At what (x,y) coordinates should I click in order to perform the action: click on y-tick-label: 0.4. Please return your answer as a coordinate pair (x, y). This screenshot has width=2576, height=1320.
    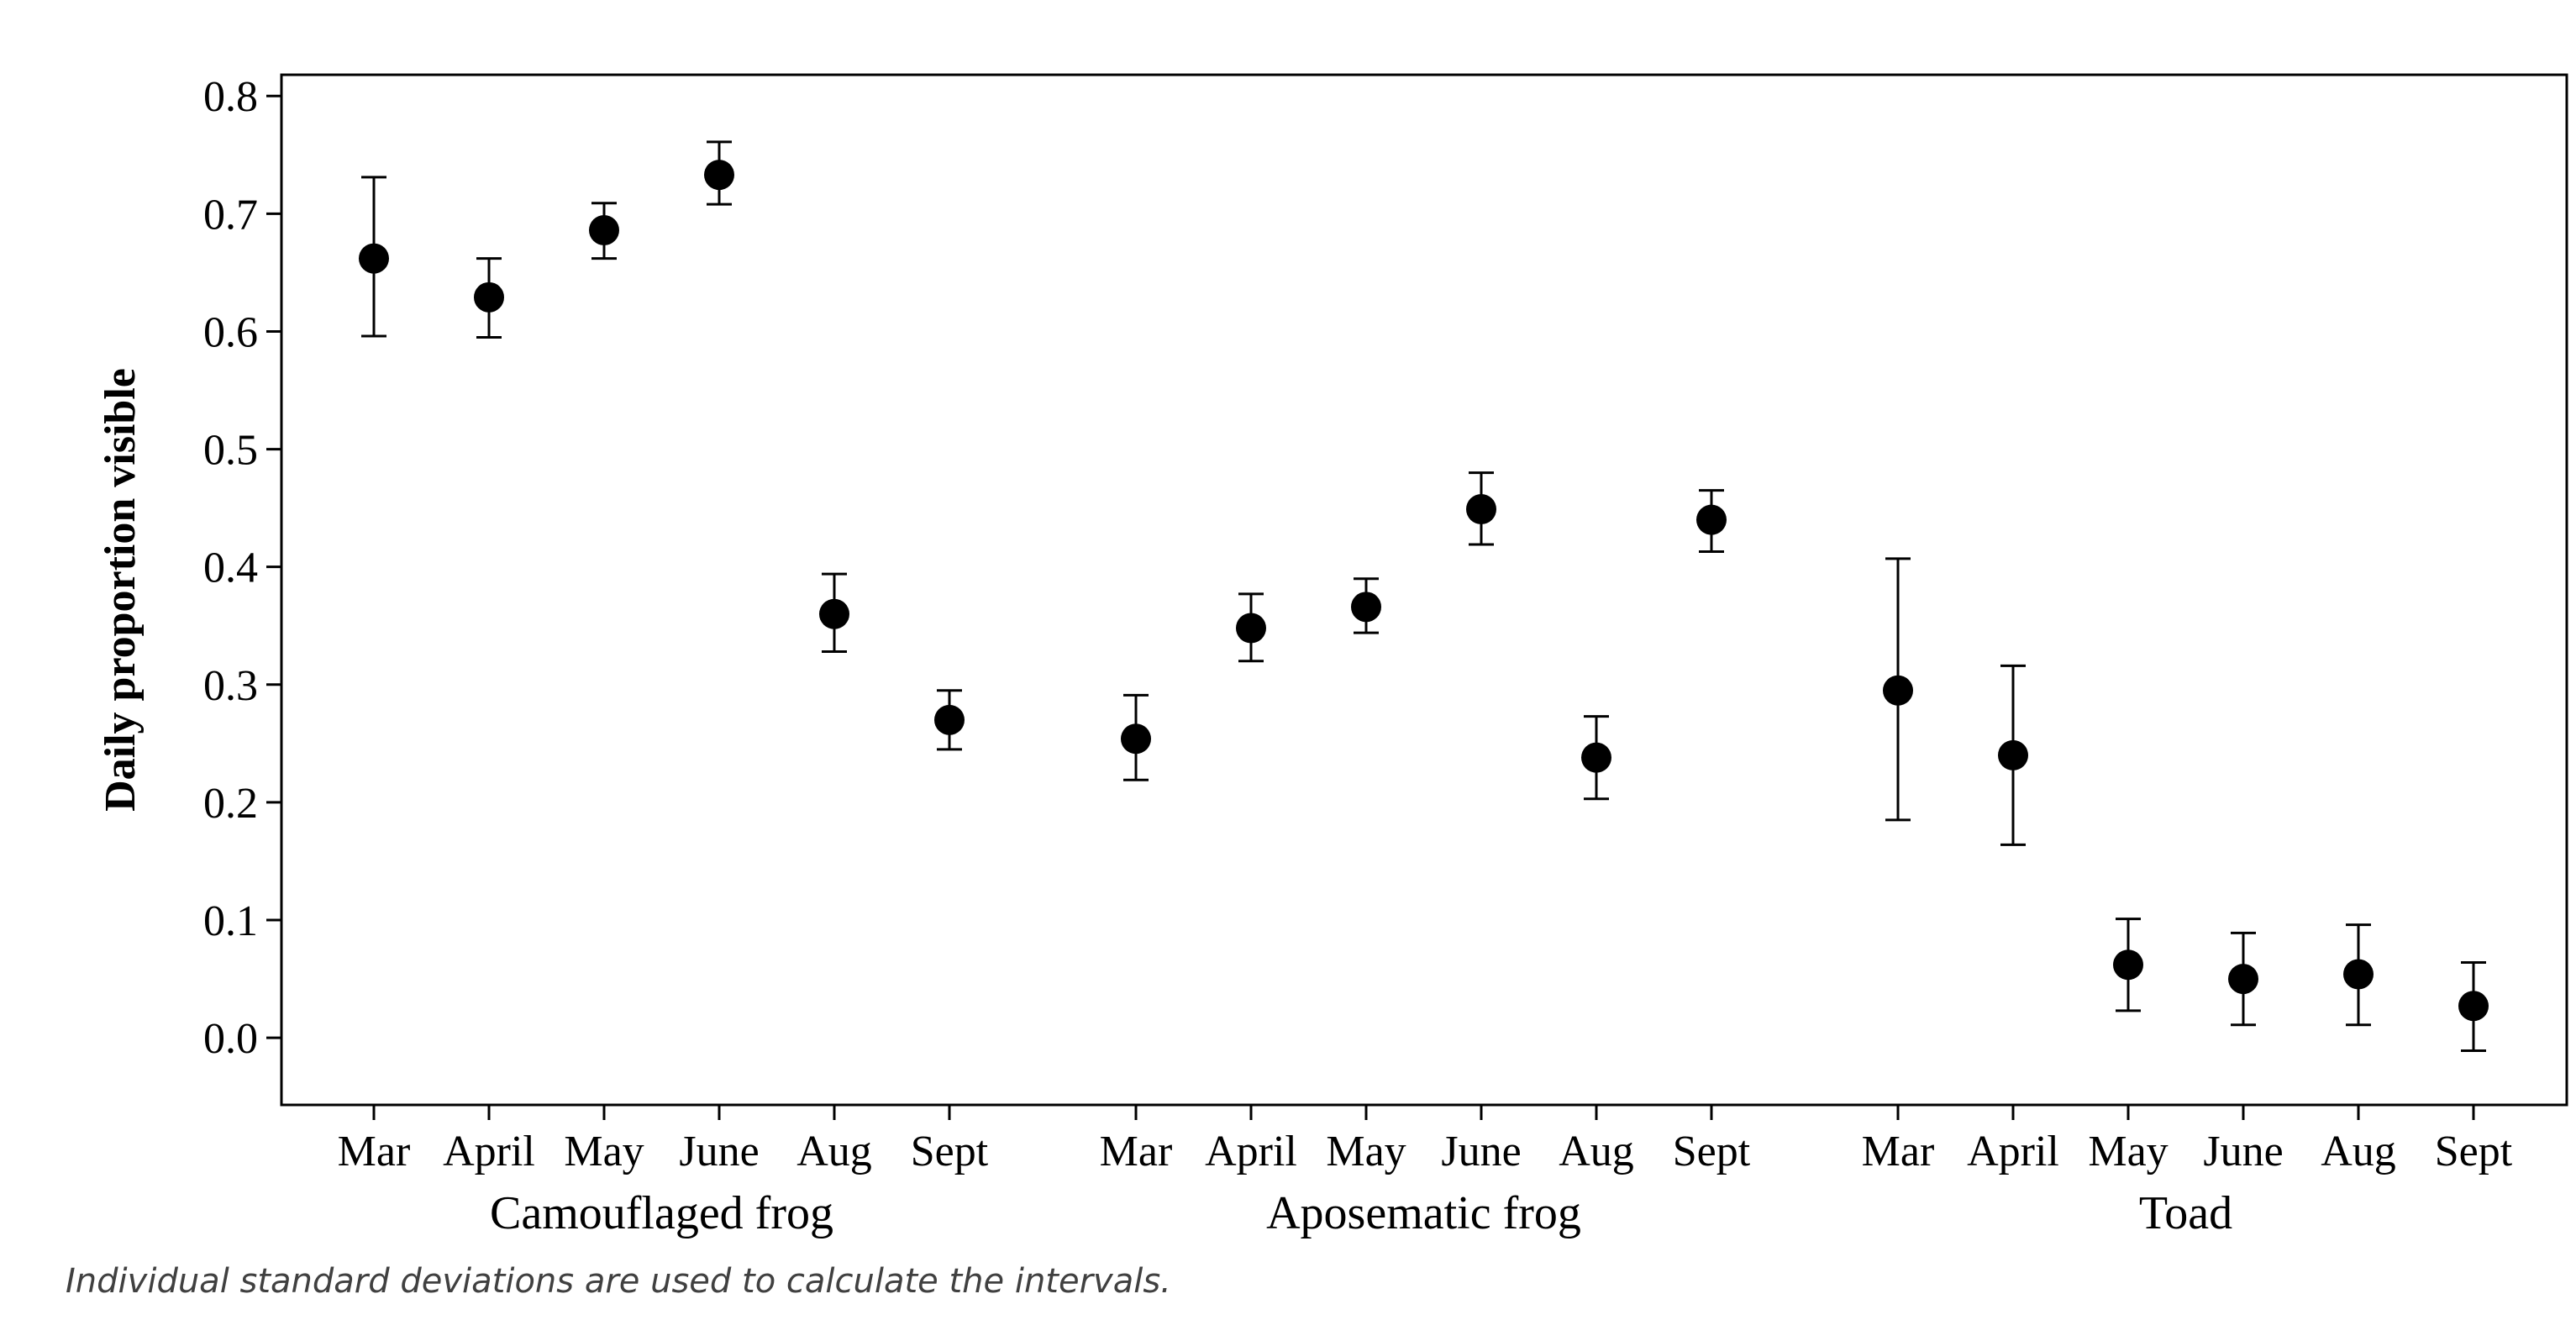
    Looking at the image, I should click on (230, 568).